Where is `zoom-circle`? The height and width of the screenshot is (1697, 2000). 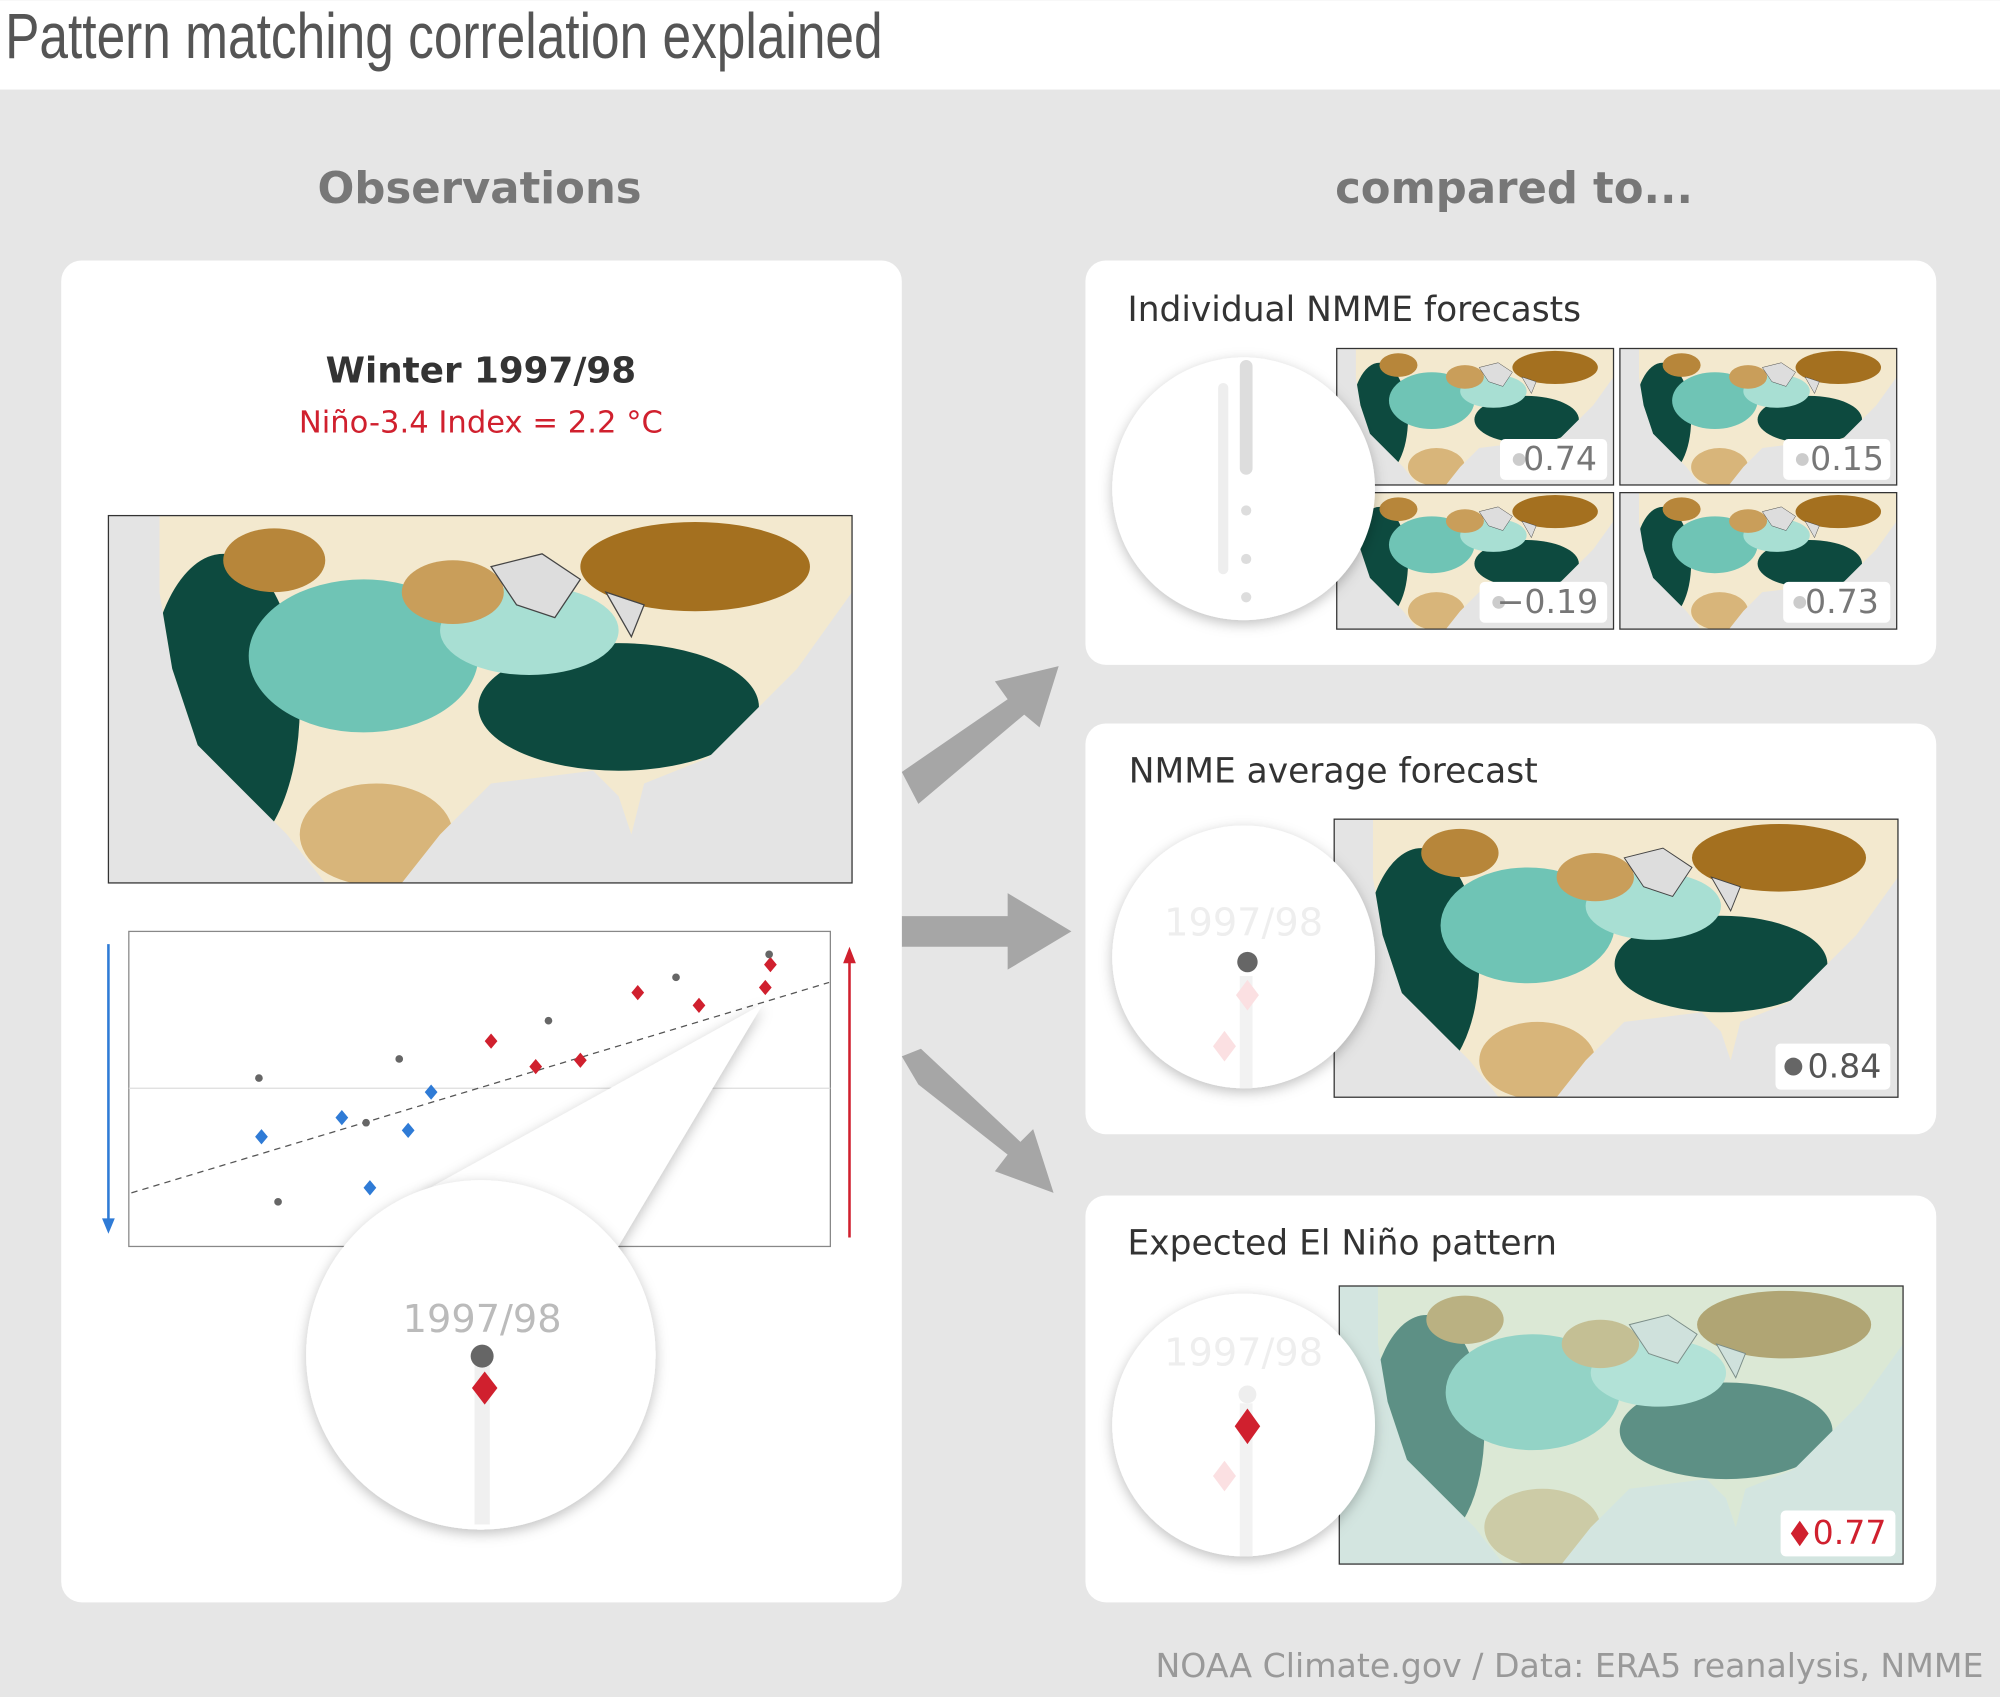
zoom-circle is located at coordinates (1243, 489).